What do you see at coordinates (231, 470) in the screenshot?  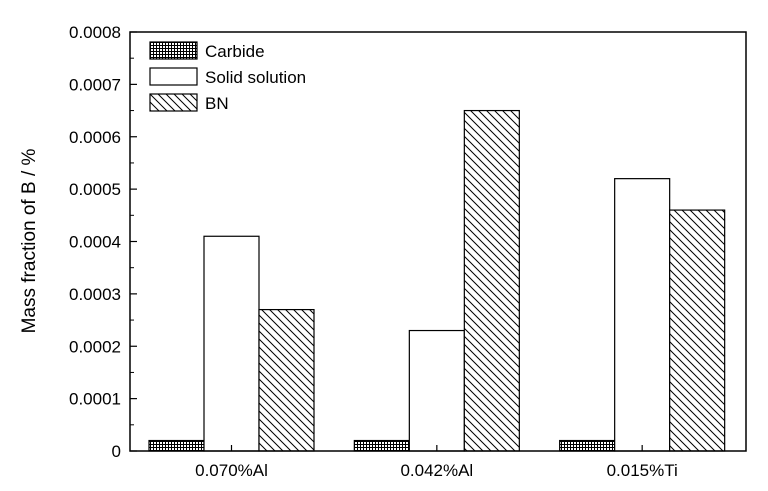 I see `x-tick-label: 0.070%Al` at bounding box center [231, 470].